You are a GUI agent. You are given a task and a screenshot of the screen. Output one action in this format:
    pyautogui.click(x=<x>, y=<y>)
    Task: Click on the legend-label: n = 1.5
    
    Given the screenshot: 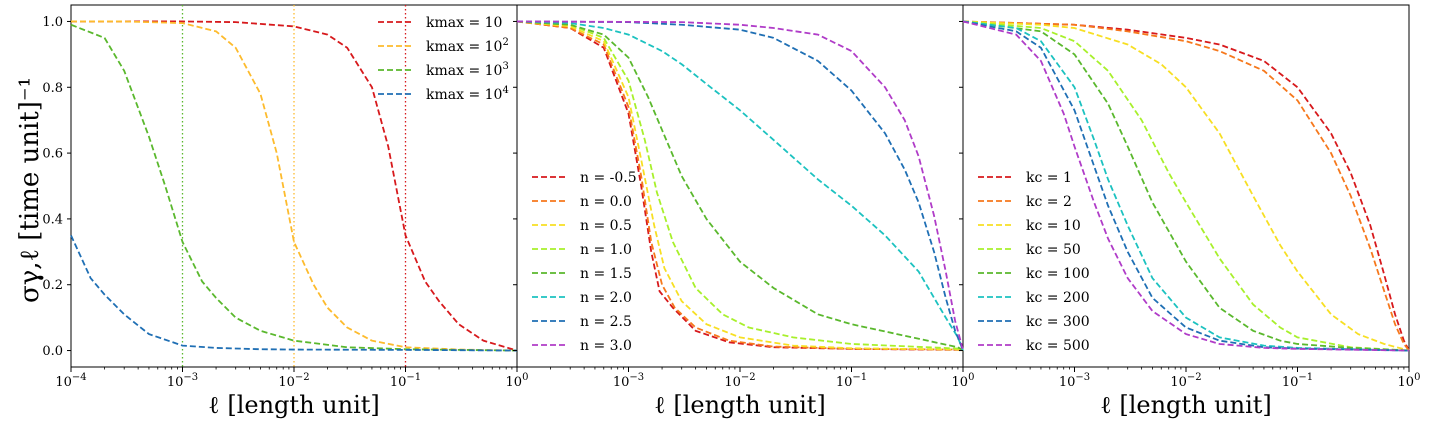 What is the action you would take?
    pyautogui.click(x=606, y=274)
    